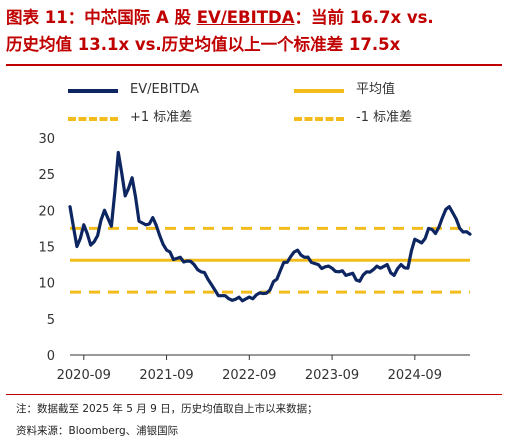  Describe the element at coordinates (166, 375) in the screenshot. I see `x-tick-label: 2021-09` at that location.